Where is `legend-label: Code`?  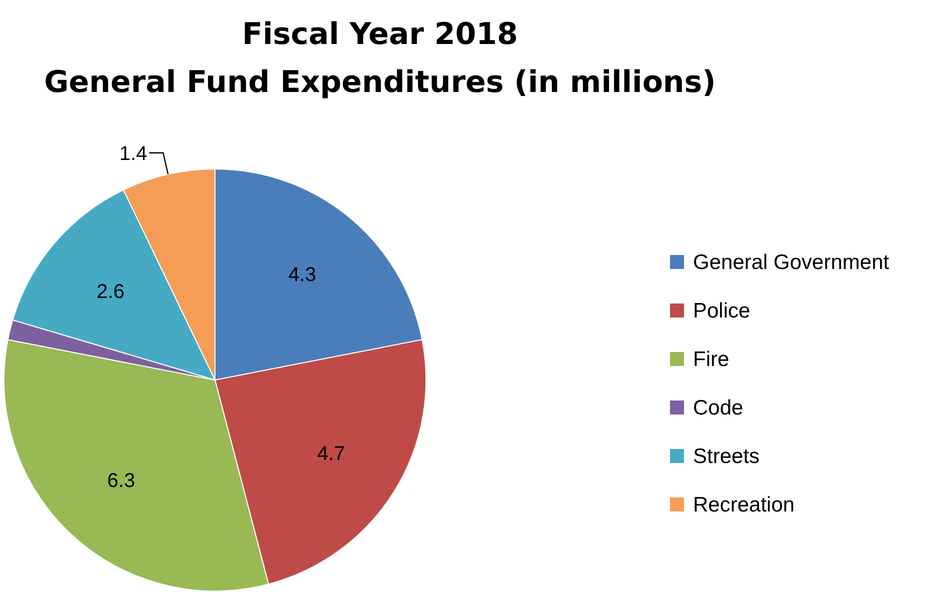
legend-label: Code is located at coordinates (718, 408).